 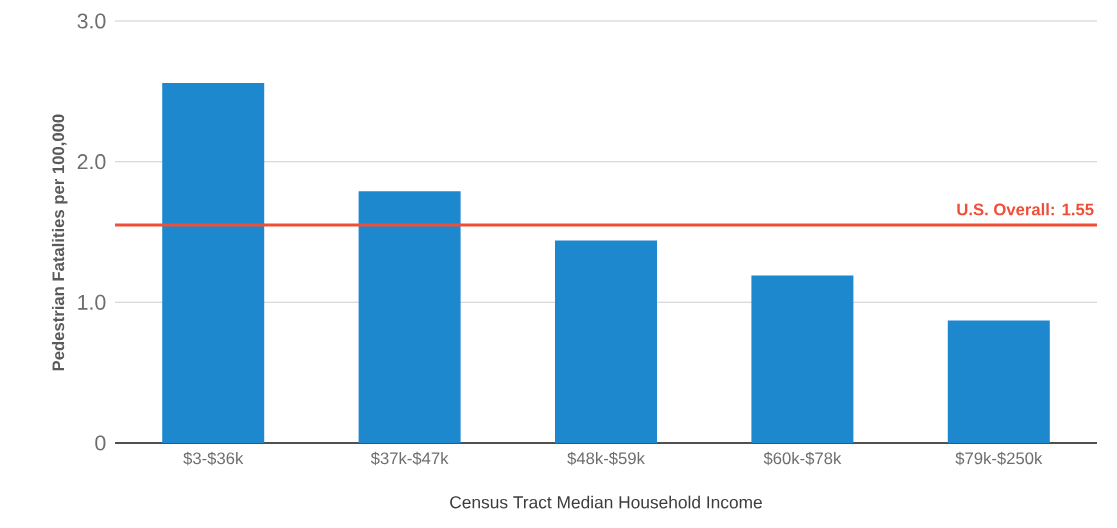 What do you see at coordinates (802, 458) in the screenshot?
I see `x-tick-label: $60k-$78k` at bounding box center [802, 458].